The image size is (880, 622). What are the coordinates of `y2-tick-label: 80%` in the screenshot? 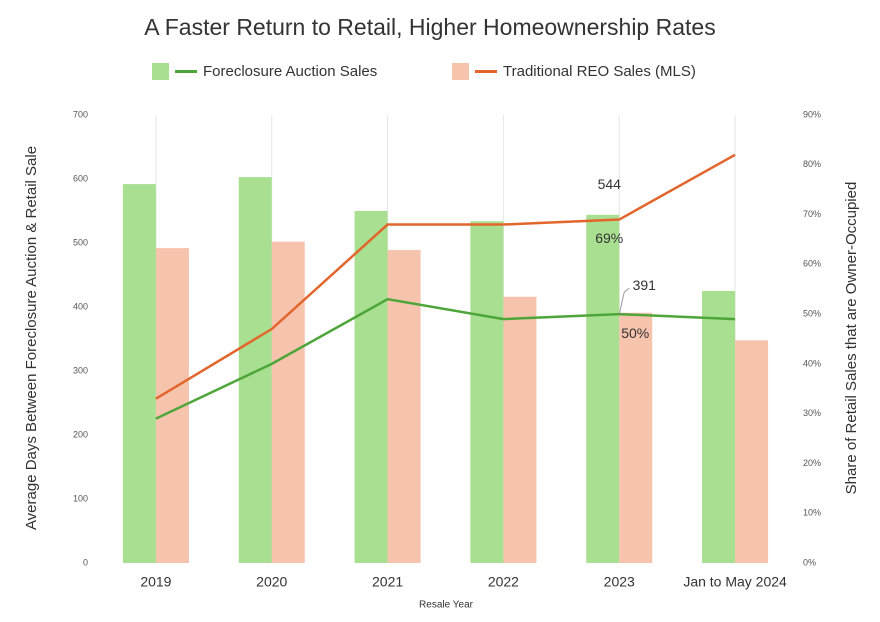 It's located at (812, 164).